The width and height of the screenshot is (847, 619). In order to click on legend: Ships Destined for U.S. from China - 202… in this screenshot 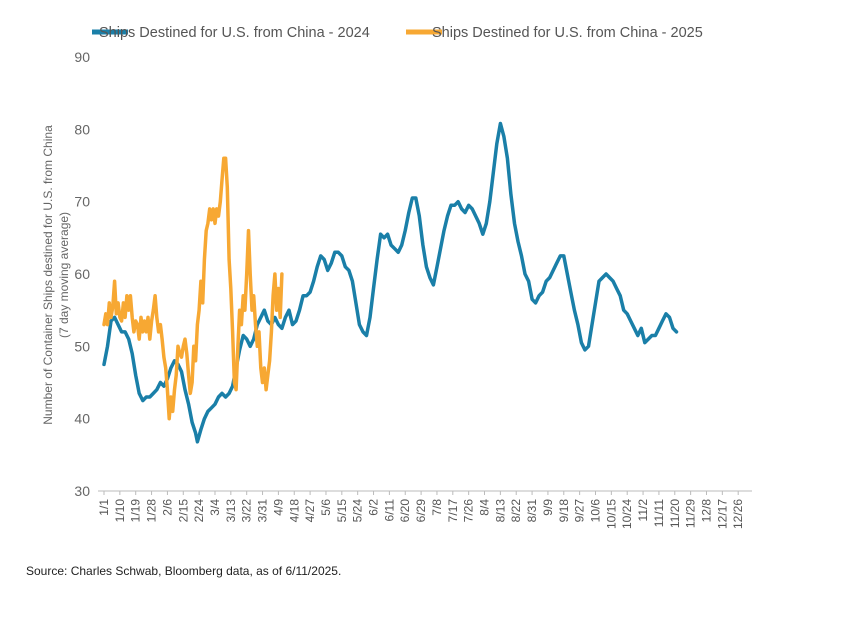, I will do `click(397, 33)`.